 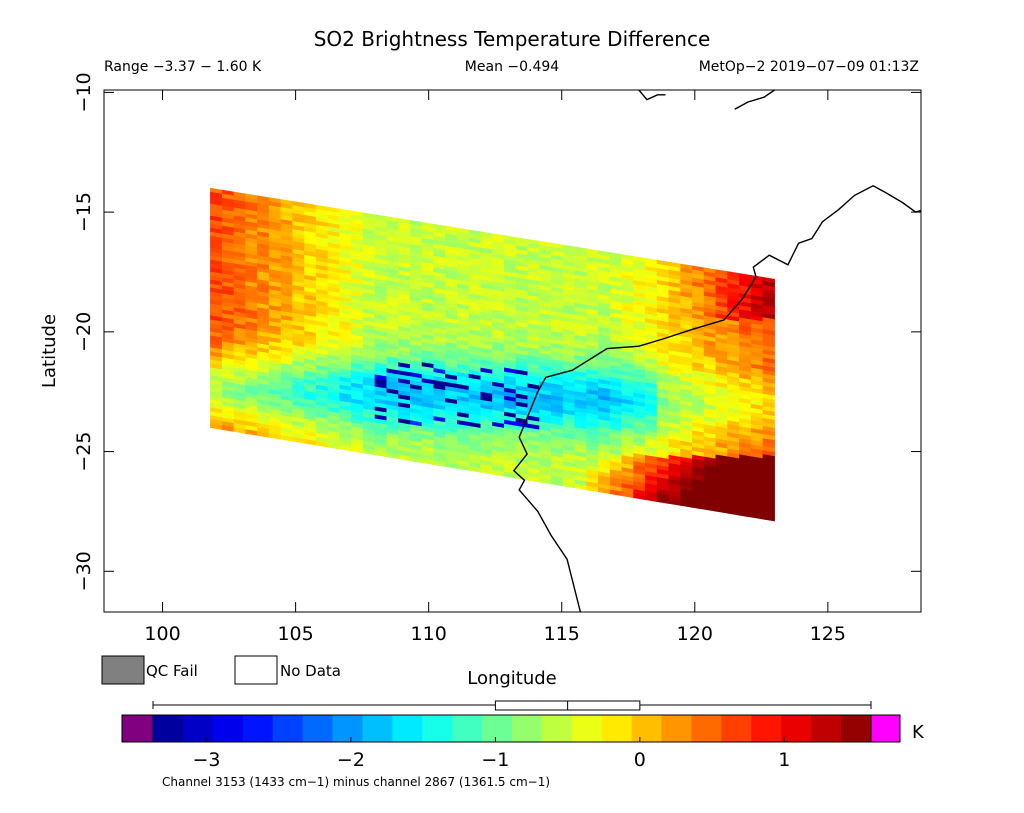 I want to click on colorbar-tick-label: 0, so click(x=640, y=760).